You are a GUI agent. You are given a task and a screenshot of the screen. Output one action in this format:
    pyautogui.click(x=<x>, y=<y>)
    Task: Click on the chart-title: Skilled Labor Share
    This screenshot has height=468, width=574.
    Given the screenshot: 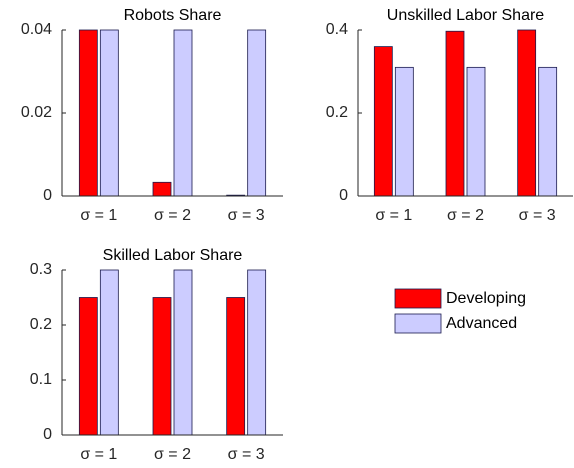 What is the action you would take?
    pyautogui.click(x=173, y=255)
    